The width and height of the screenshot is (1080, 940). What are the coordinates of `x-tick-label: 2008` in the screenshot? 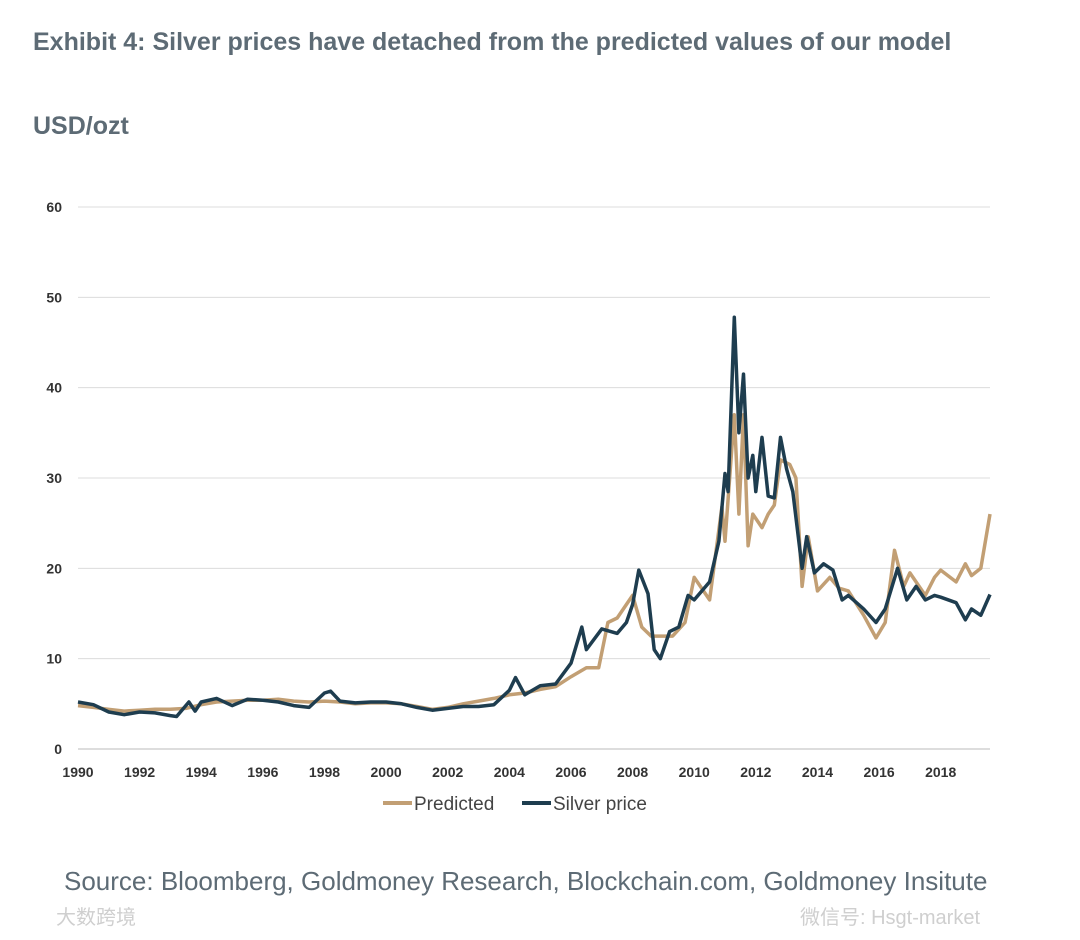 It's located at (632, 772).